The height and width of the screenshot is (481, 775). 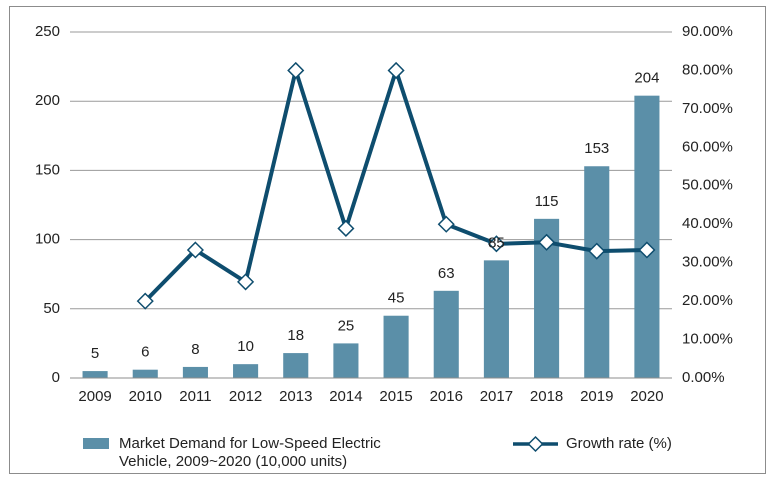 What do you see at coordinates (396, 298) in the screenshot?
I see `bar-value-label: 45` at bounding box center [396, 298].